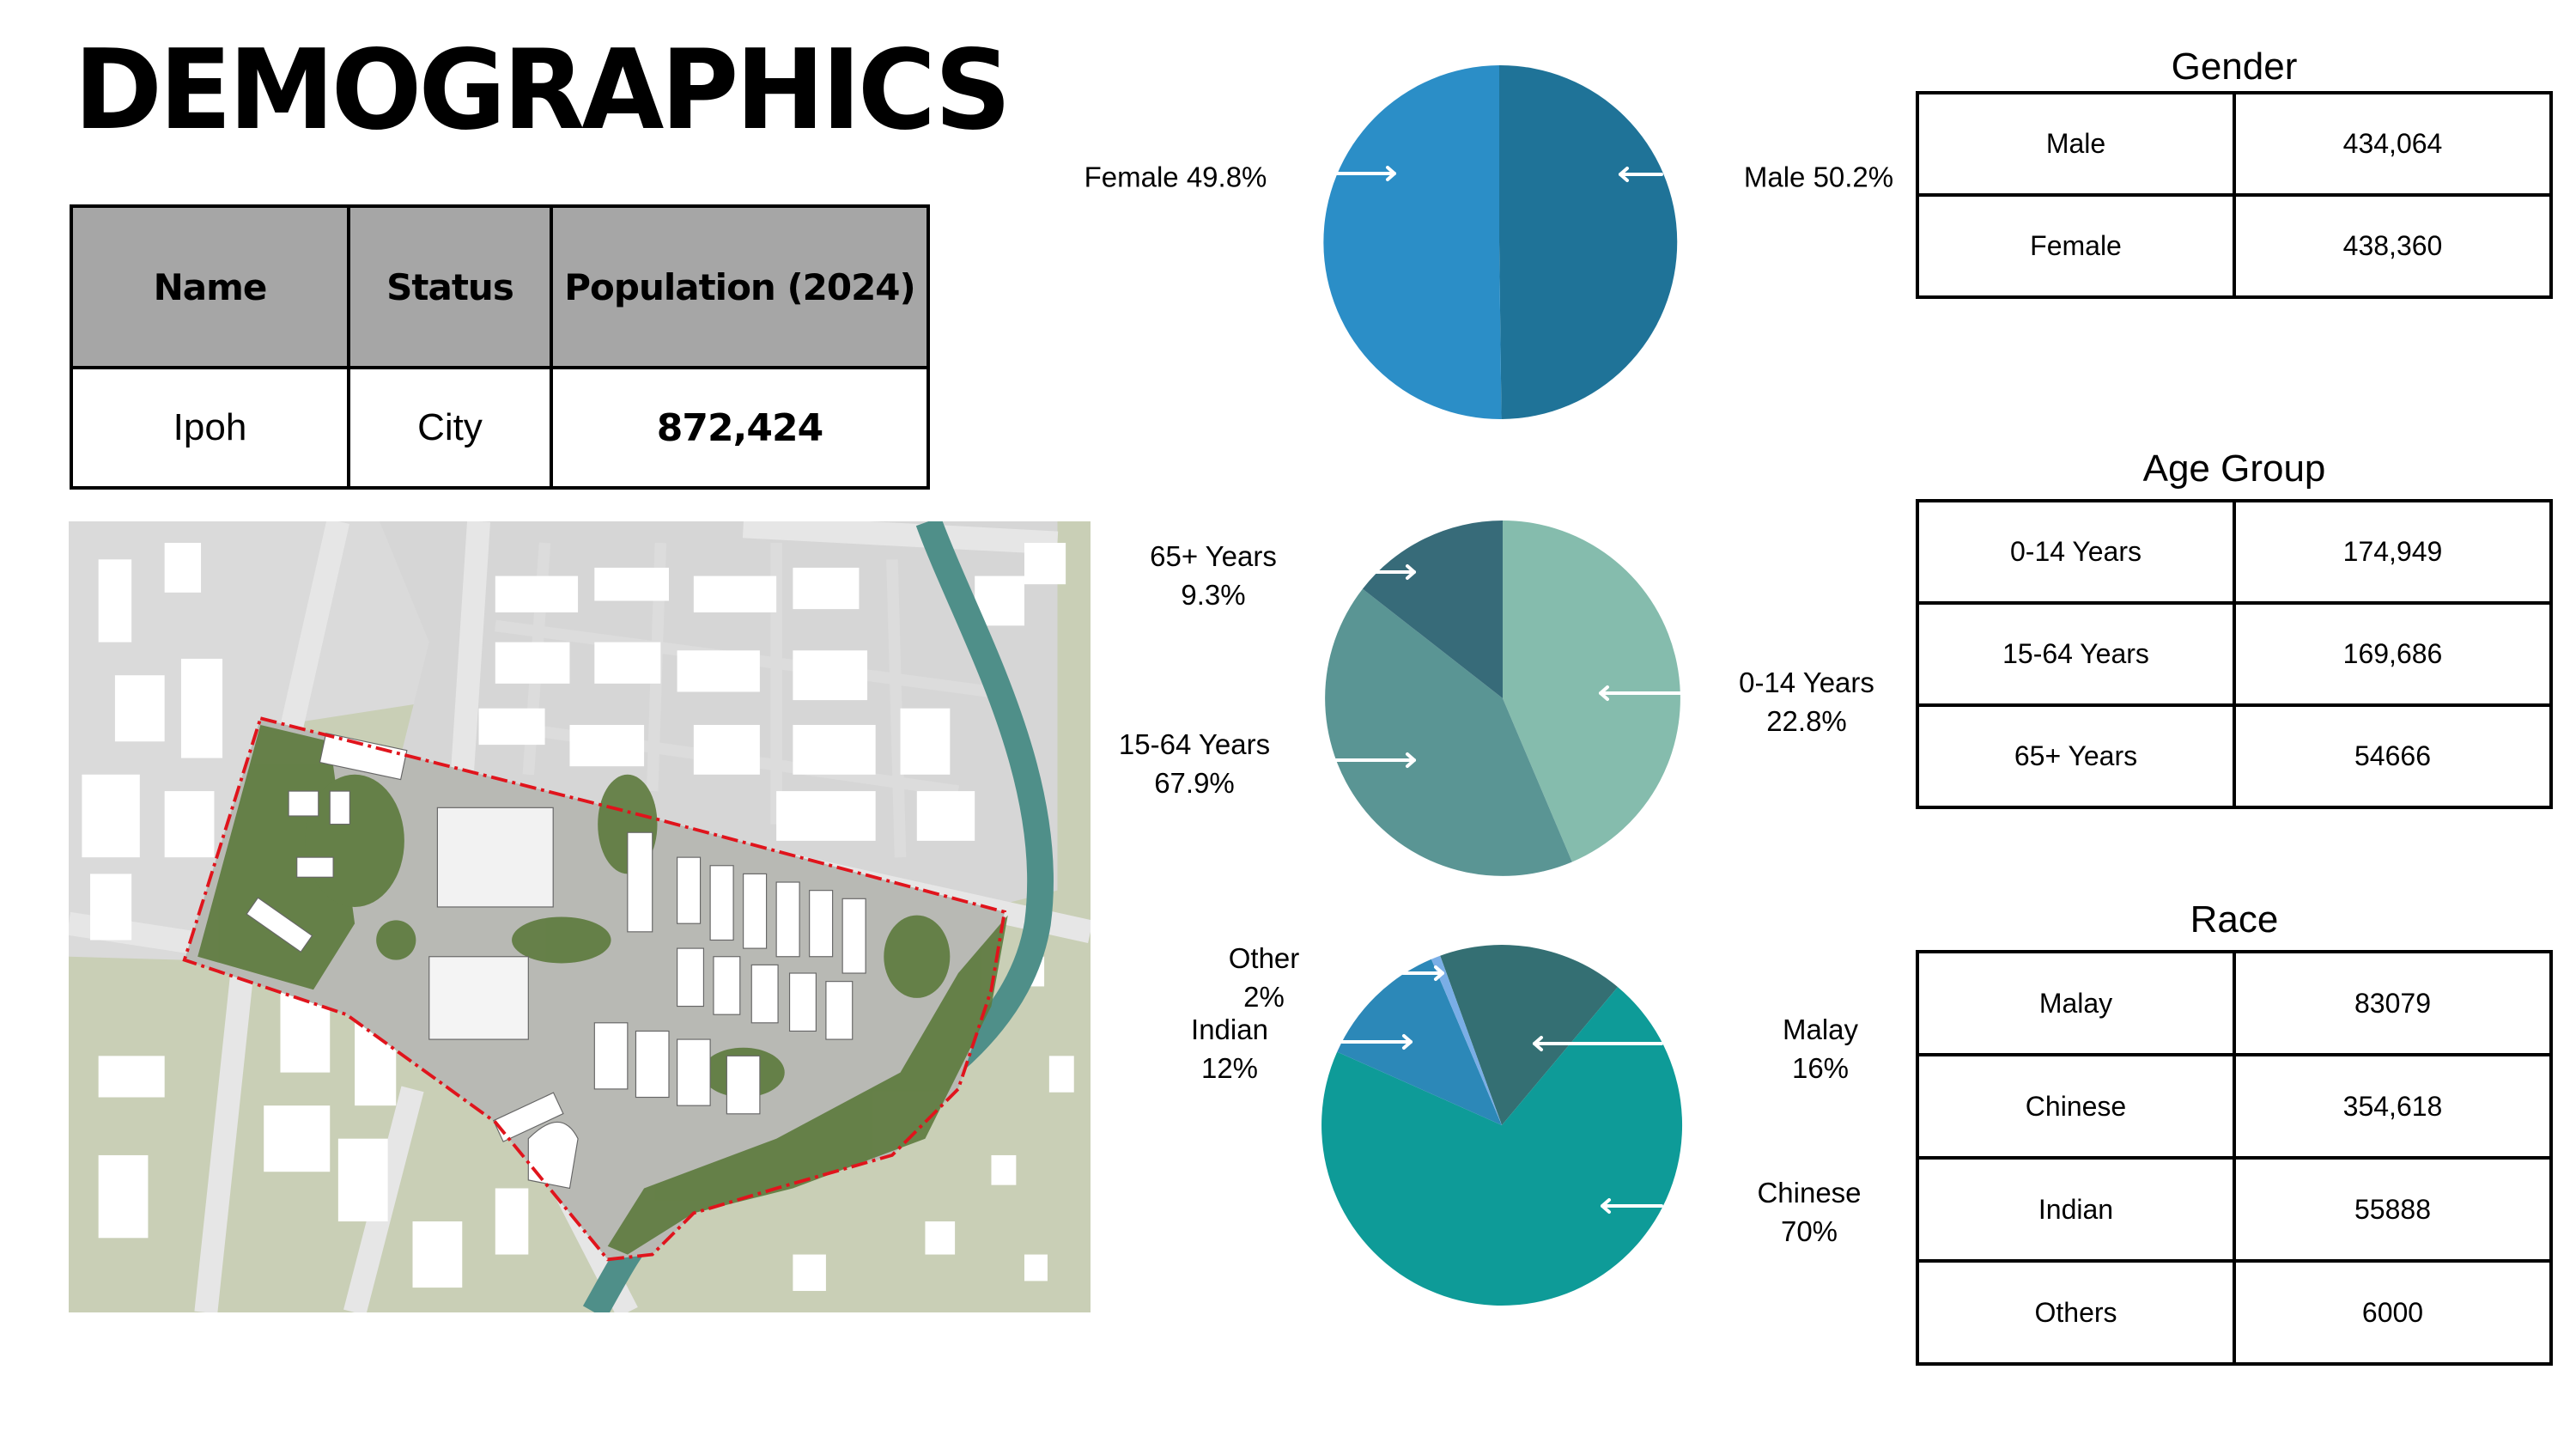  I want to click on race-other-pct: 2%, so click(1264, 997).